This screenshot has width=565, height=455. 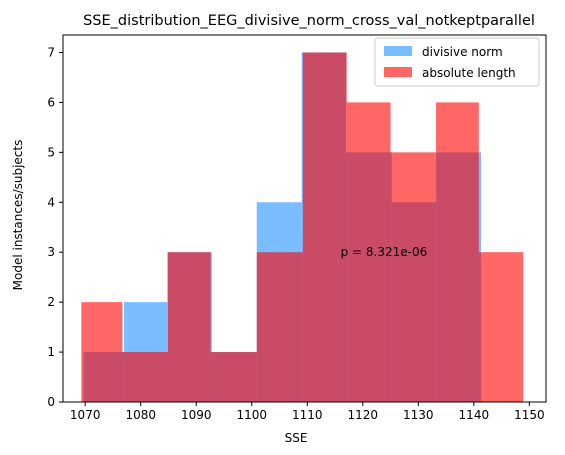 I want to click on legend-label: divisive norm, so click(x=462, y=52).